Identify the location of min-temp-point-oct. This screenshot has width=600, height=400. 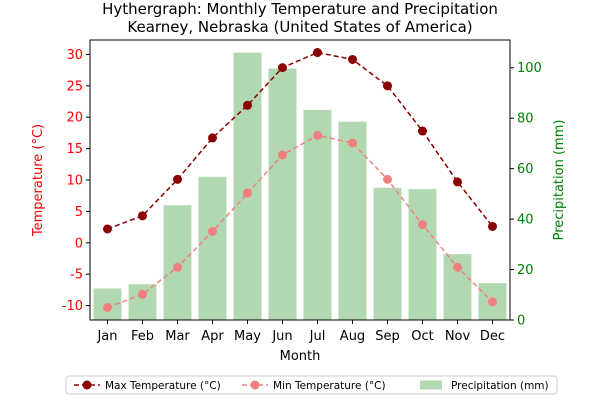
(422, 225).